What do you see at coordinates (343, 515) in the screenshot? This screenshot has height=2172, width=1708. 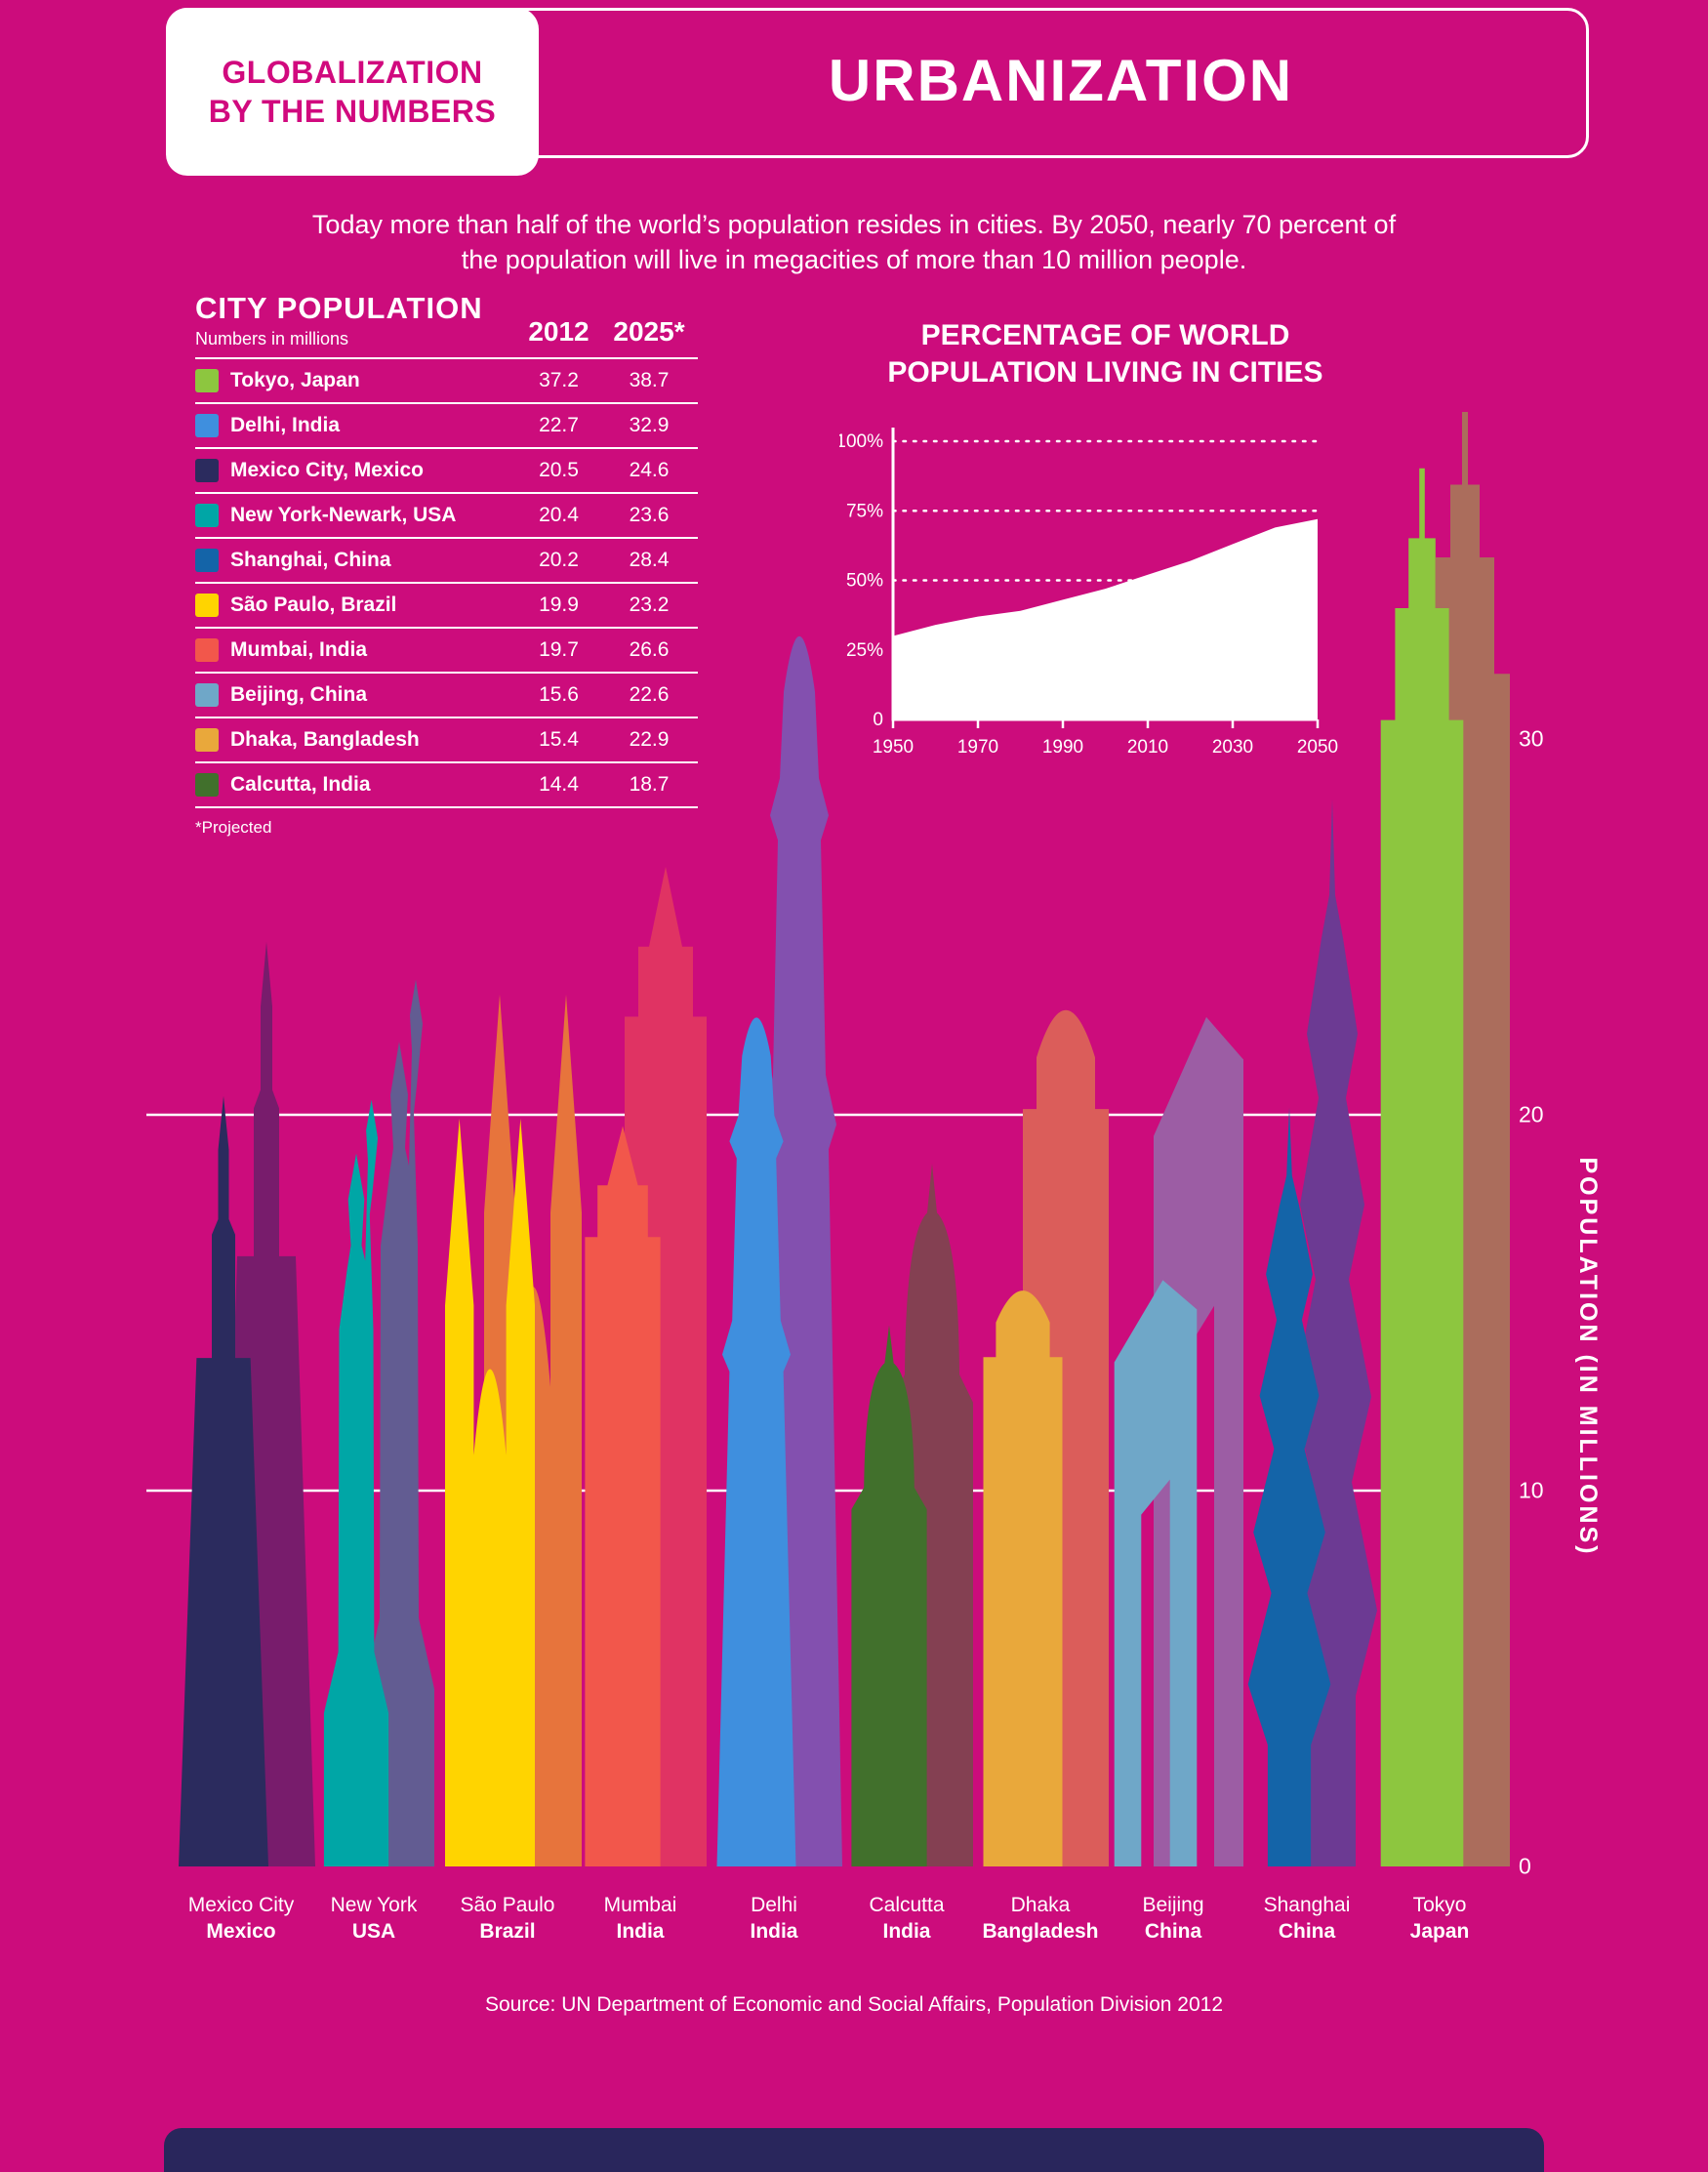 I see `city-name: New York-Newark, USA` at bounding box center [343, 515].